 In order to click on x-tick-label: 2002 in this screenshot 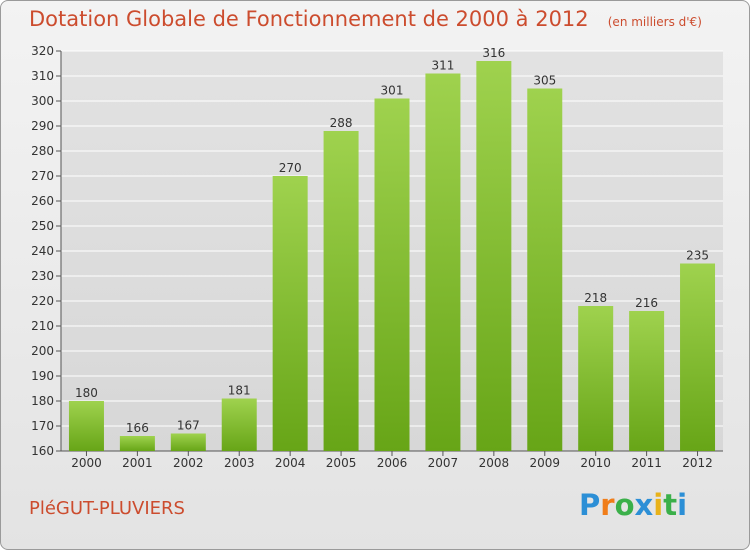, I will do `click(188, 463)`.